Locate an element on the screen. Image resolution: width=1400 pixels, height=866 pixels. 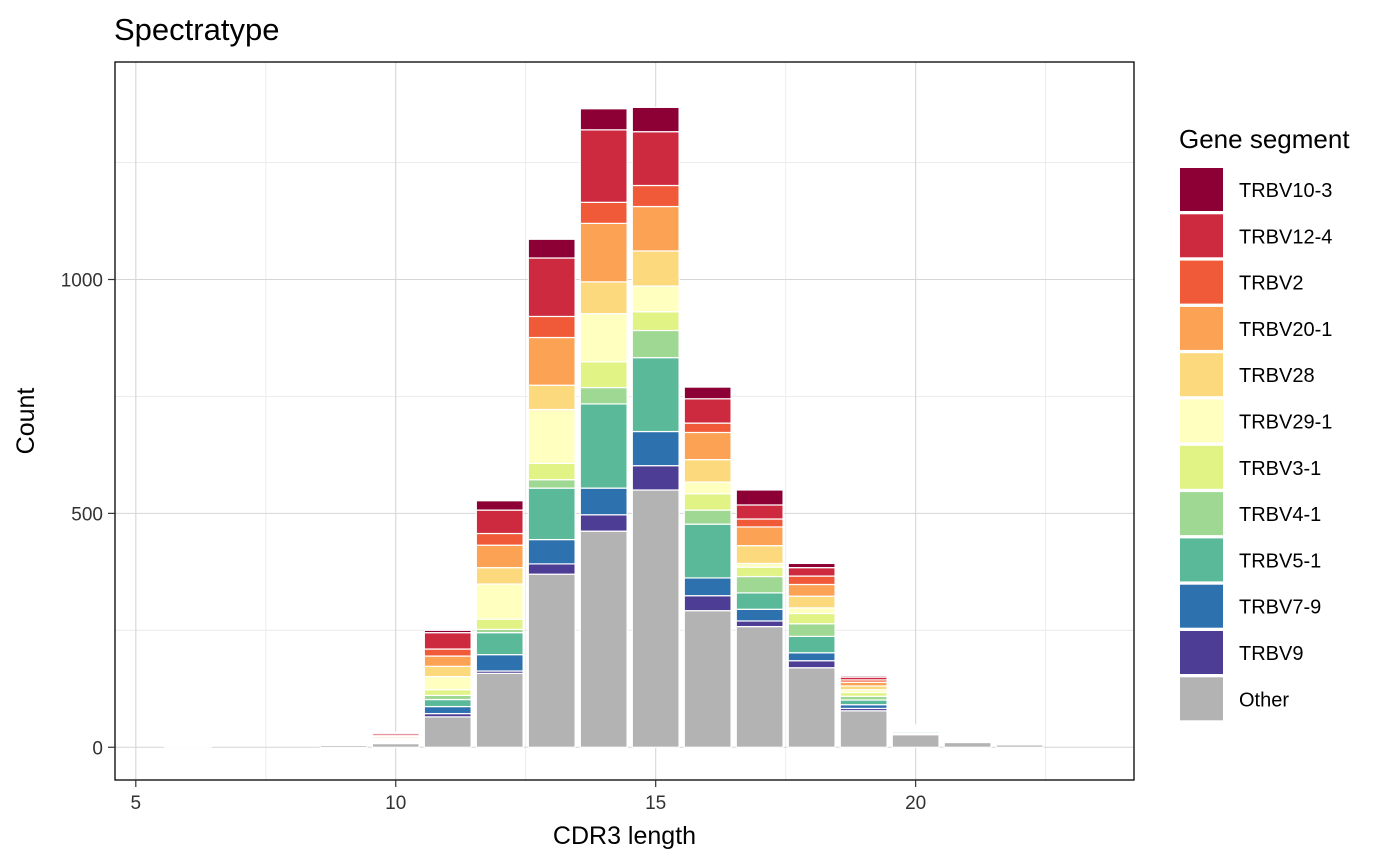
y-axis-title: Count is located at coordinates (26, 421).